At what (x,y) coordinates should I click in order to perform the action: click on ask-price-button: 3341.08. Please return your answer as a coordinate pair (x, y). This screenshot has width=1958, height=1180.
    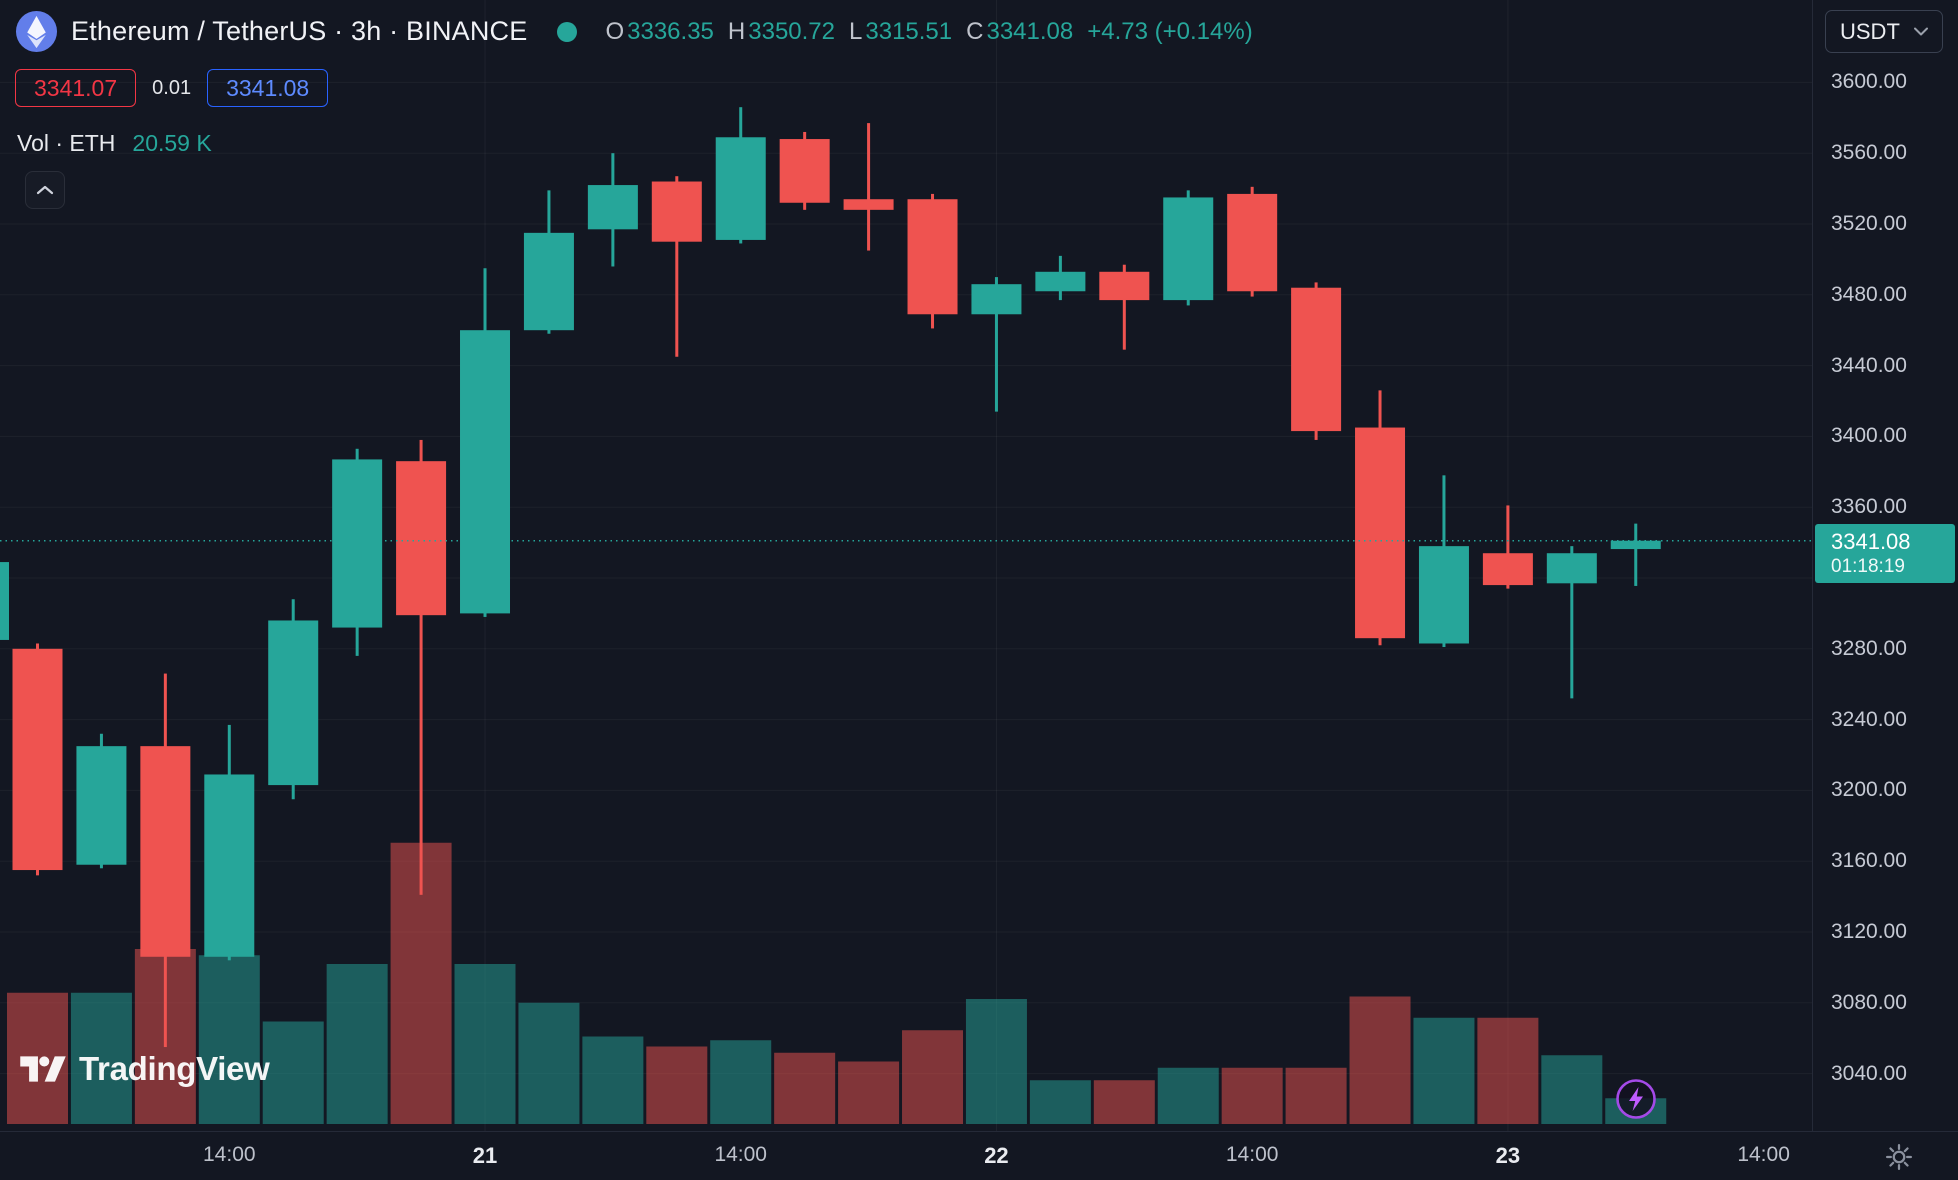
    Looking at the image, I should click on (268, 88).